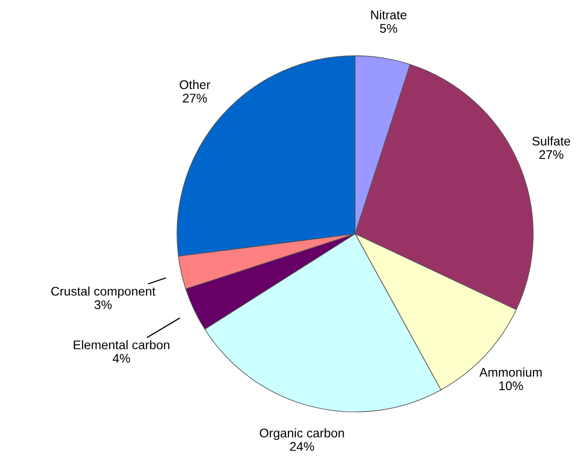 This screenshot has height=463, width=586. Describe the element at coordinates (195, 85) in the screenshot. I see `slice-label: Other` at that location.